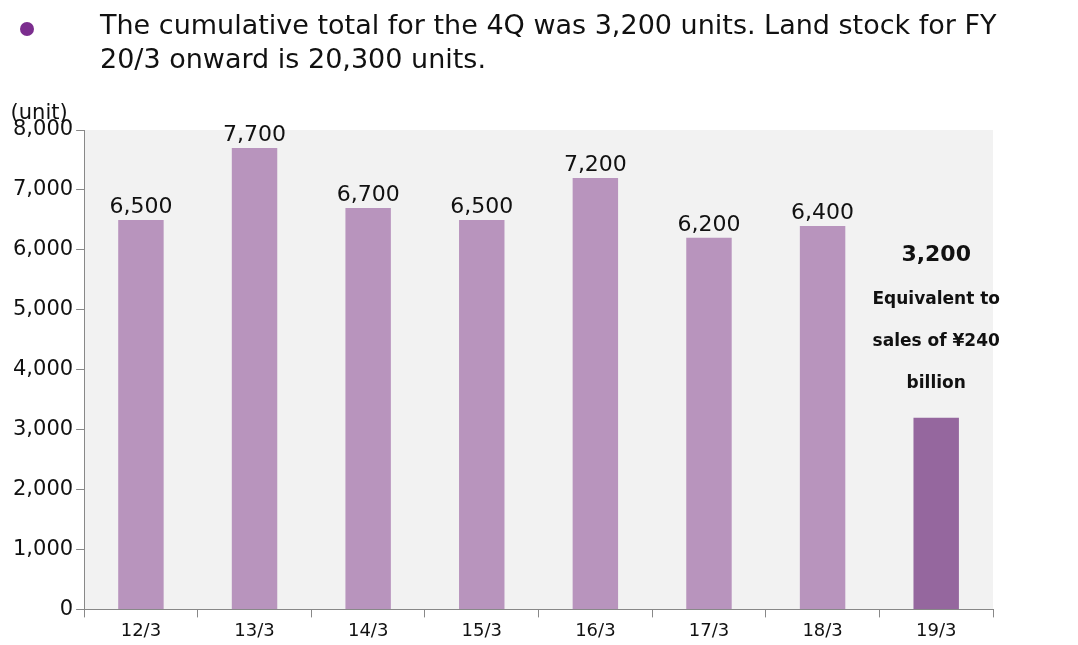  Describe the element at coordinates (368, 193) in the screenshot. I see `data-label: 6,700` at that location.